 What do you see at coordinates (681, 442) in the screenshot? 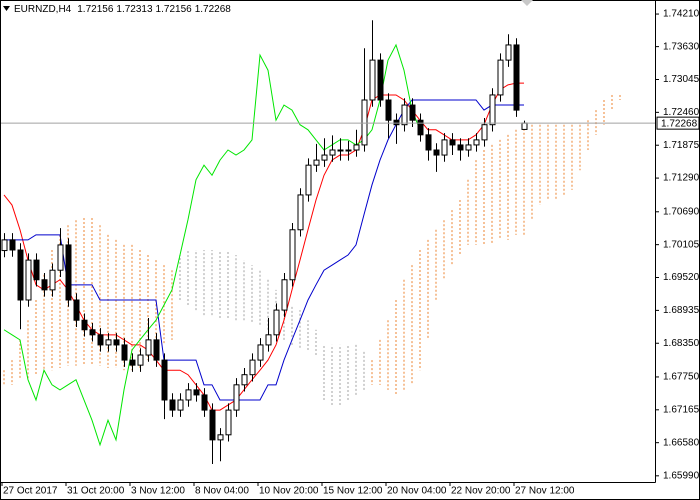
I see `y-tick-label: 1.66580` at bounding box center [681, 442].